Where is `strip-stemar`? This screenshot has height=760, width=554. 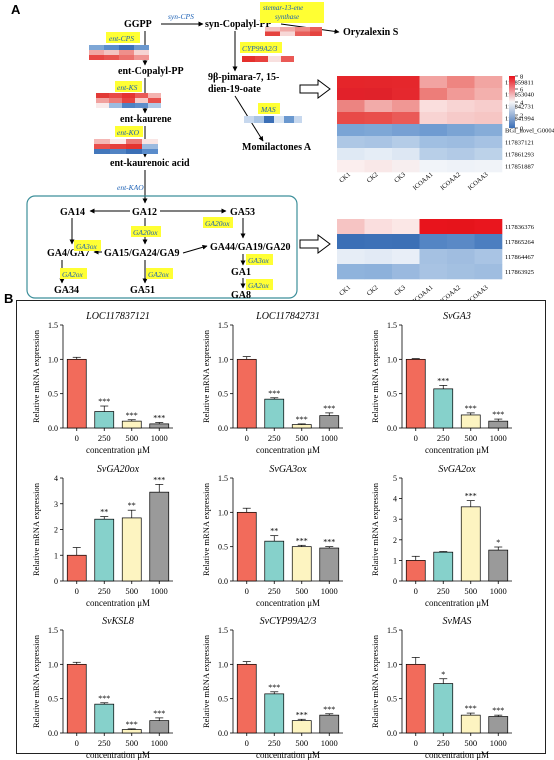 strip-stemar is located at coordinates (293, 31).